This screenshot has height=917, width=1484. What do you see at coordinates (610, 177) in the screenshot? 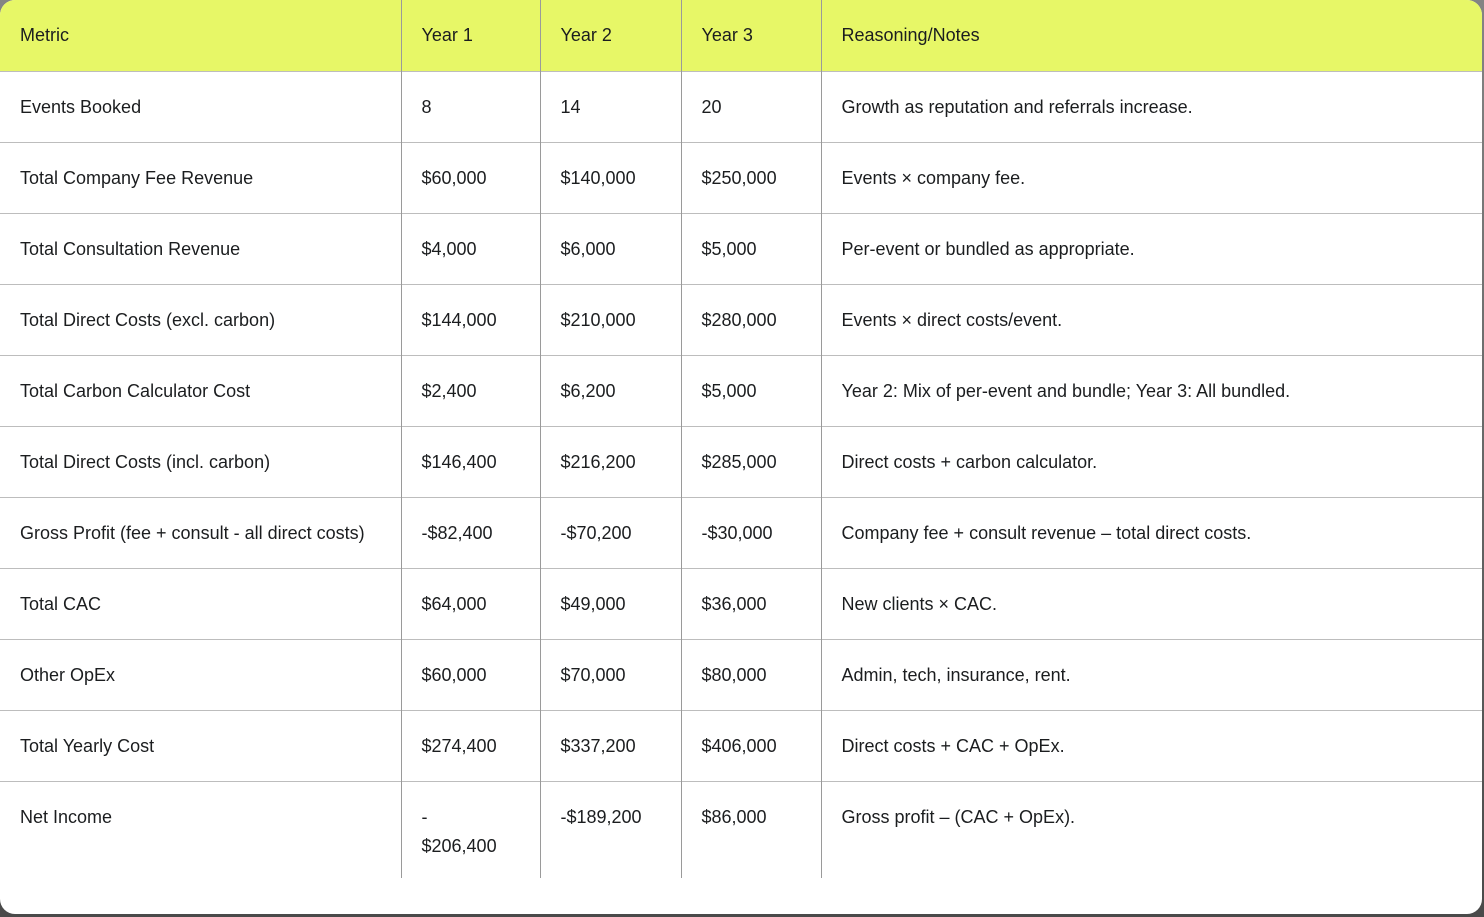
I see `cell-year2: $140,000` at bounding box center [610, 177].